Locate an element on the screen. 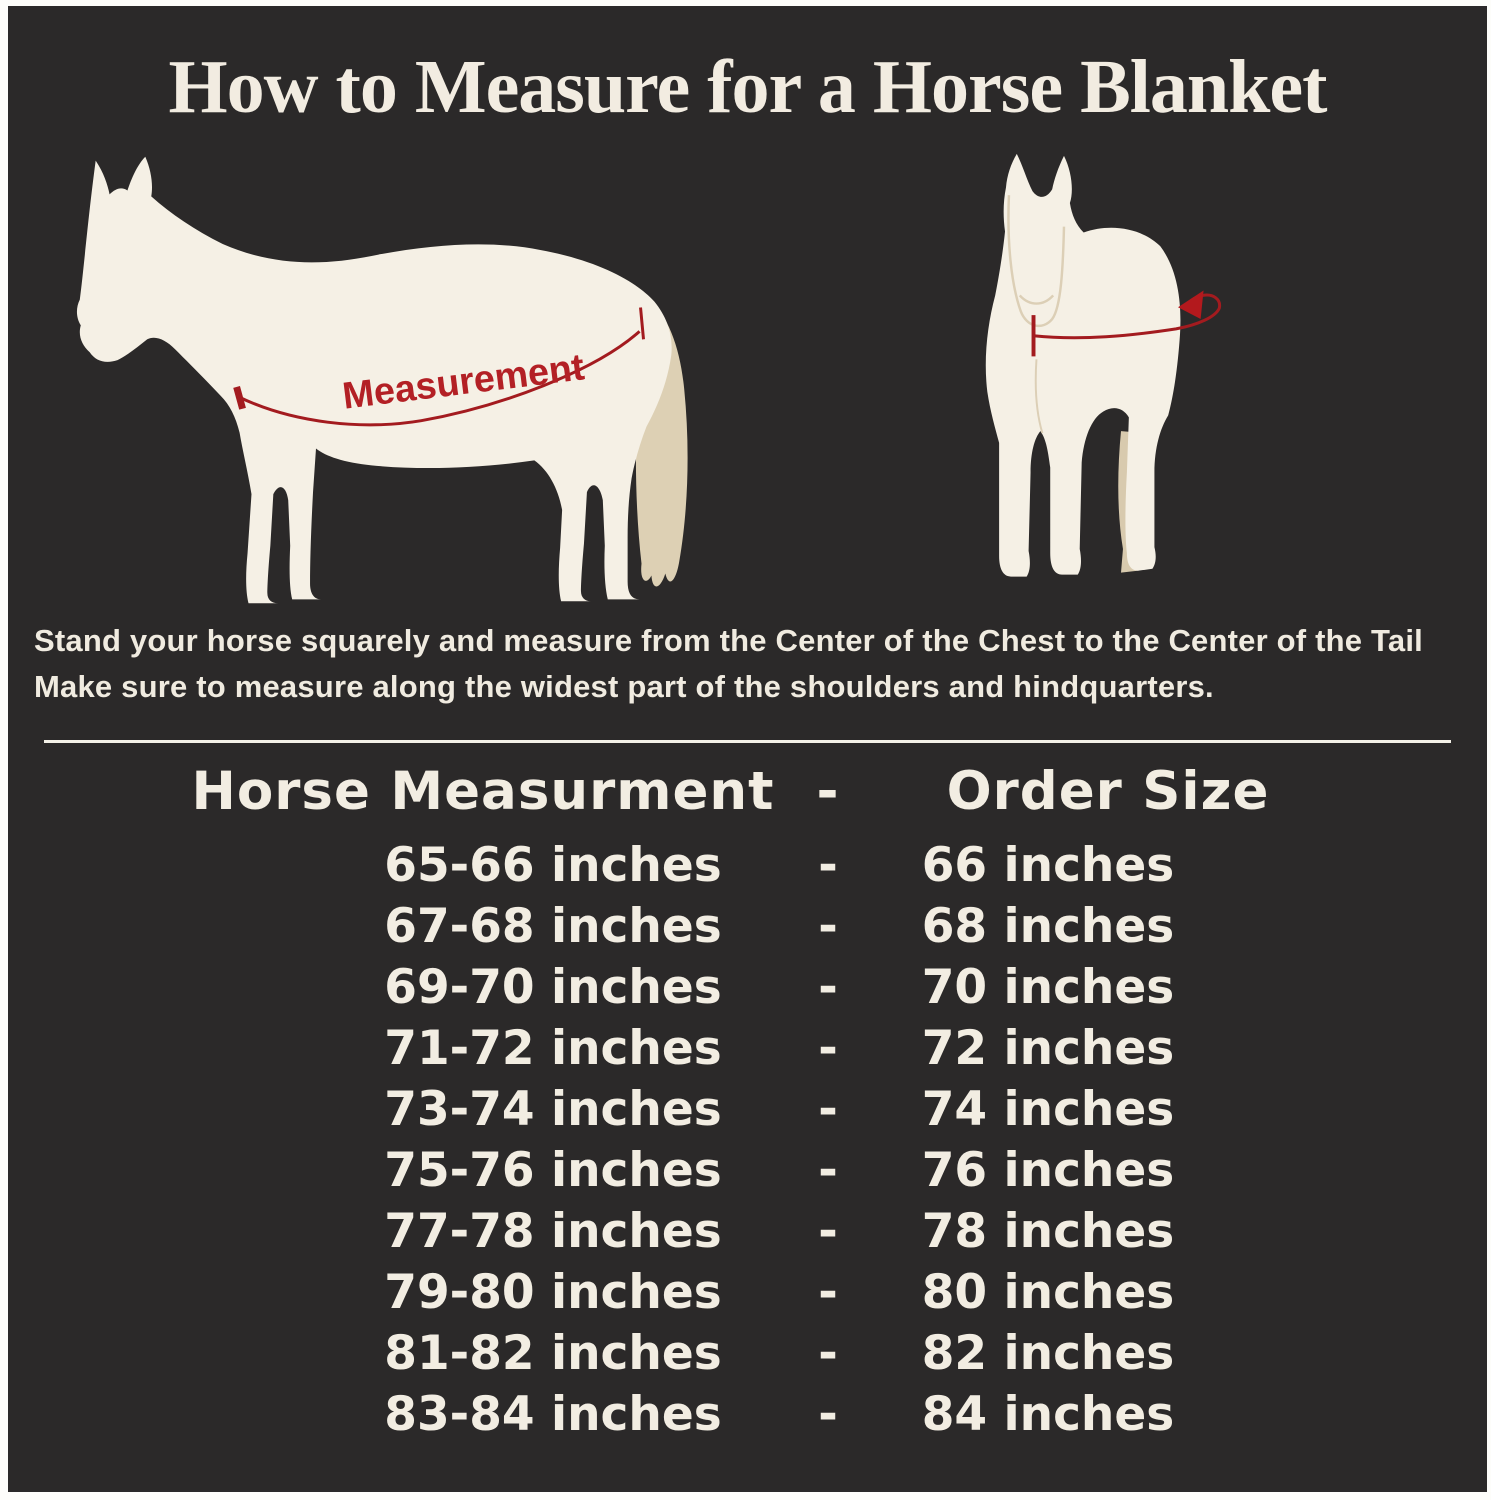 The image size is (1491, 1500). row-measurement: 83-84 inches is located at coordinates (553, 1414).